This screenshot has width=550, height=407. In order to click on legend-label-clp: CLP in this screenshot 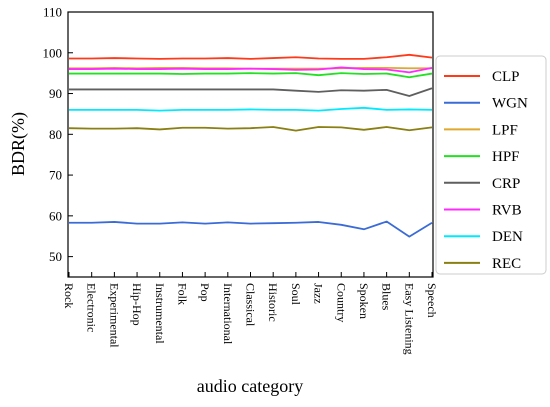, I will do `click(506, 77)`.